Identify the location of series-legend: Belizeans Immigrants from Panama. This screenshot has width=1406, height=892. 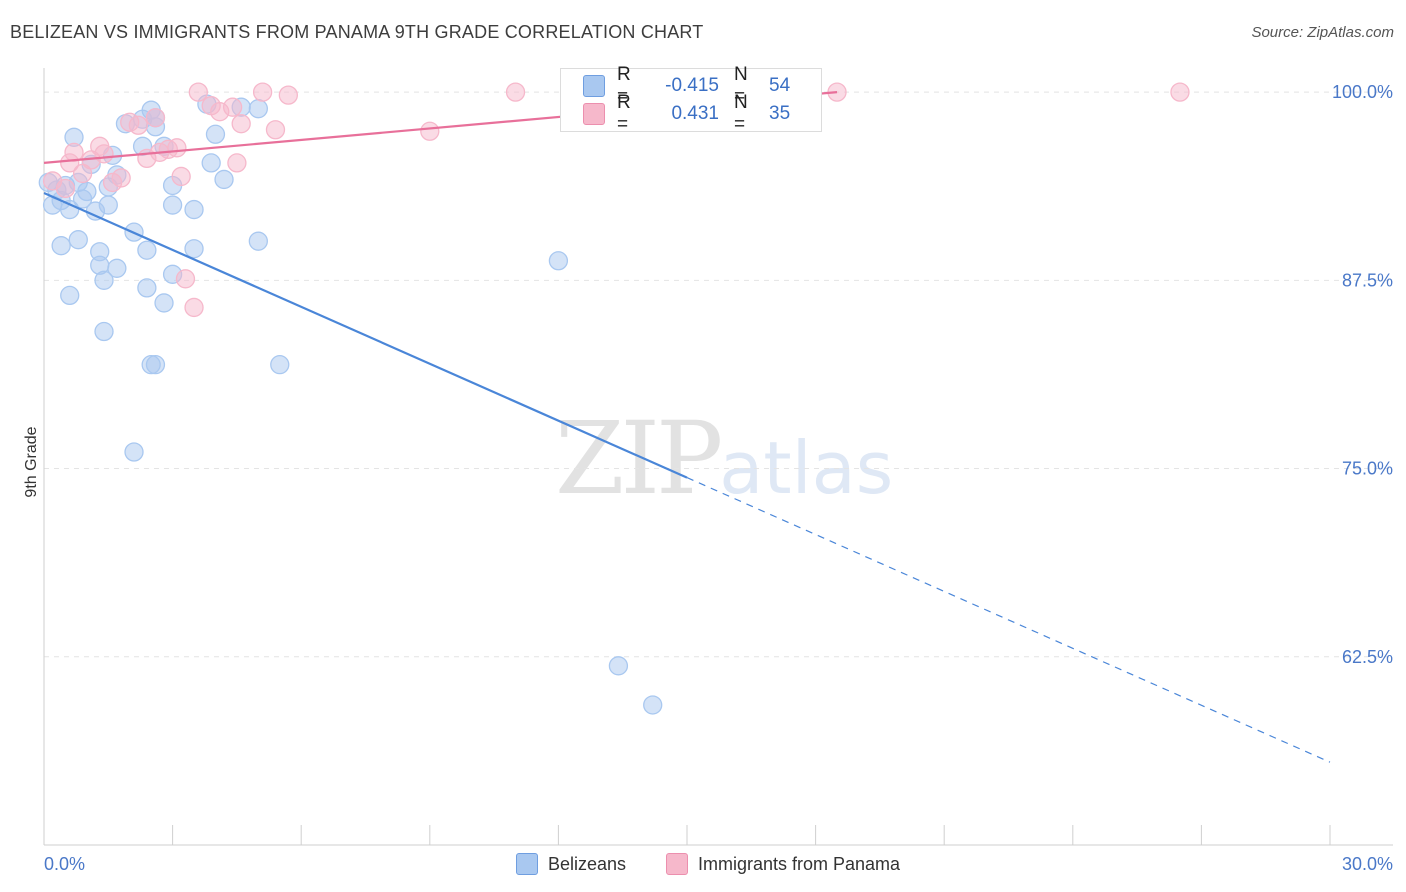
(703, 864).